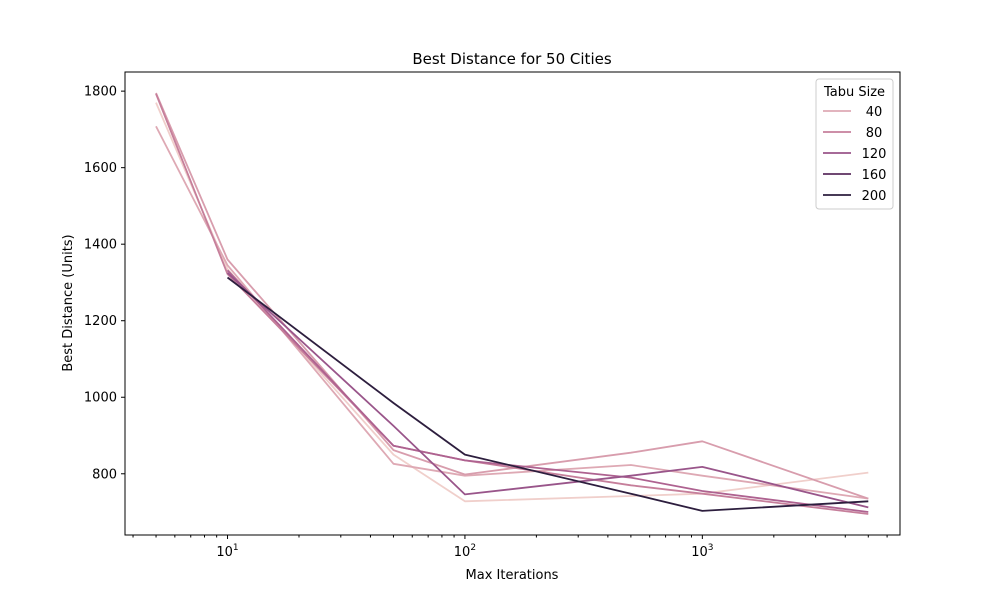  I want to click on legend-label: 120, so click(874, 154).